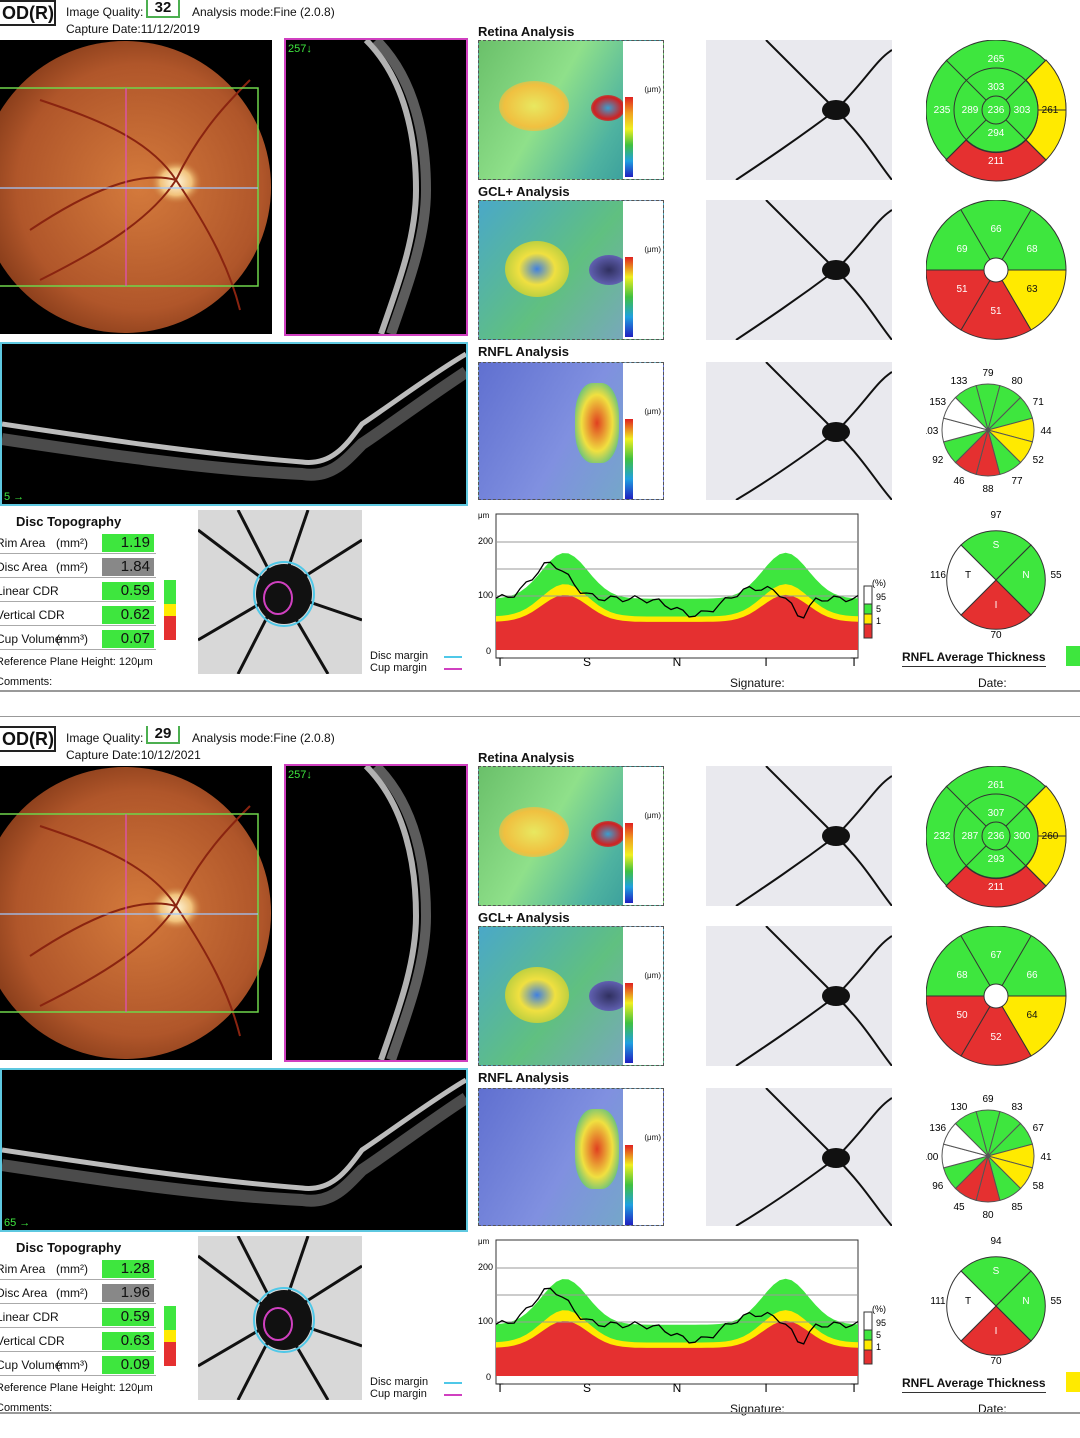 This screenshot has width=1080, height=1438. Describe the element at coordinates (128, 591) in the screenshot. I see `disc-row-value: 0.59` at that location.